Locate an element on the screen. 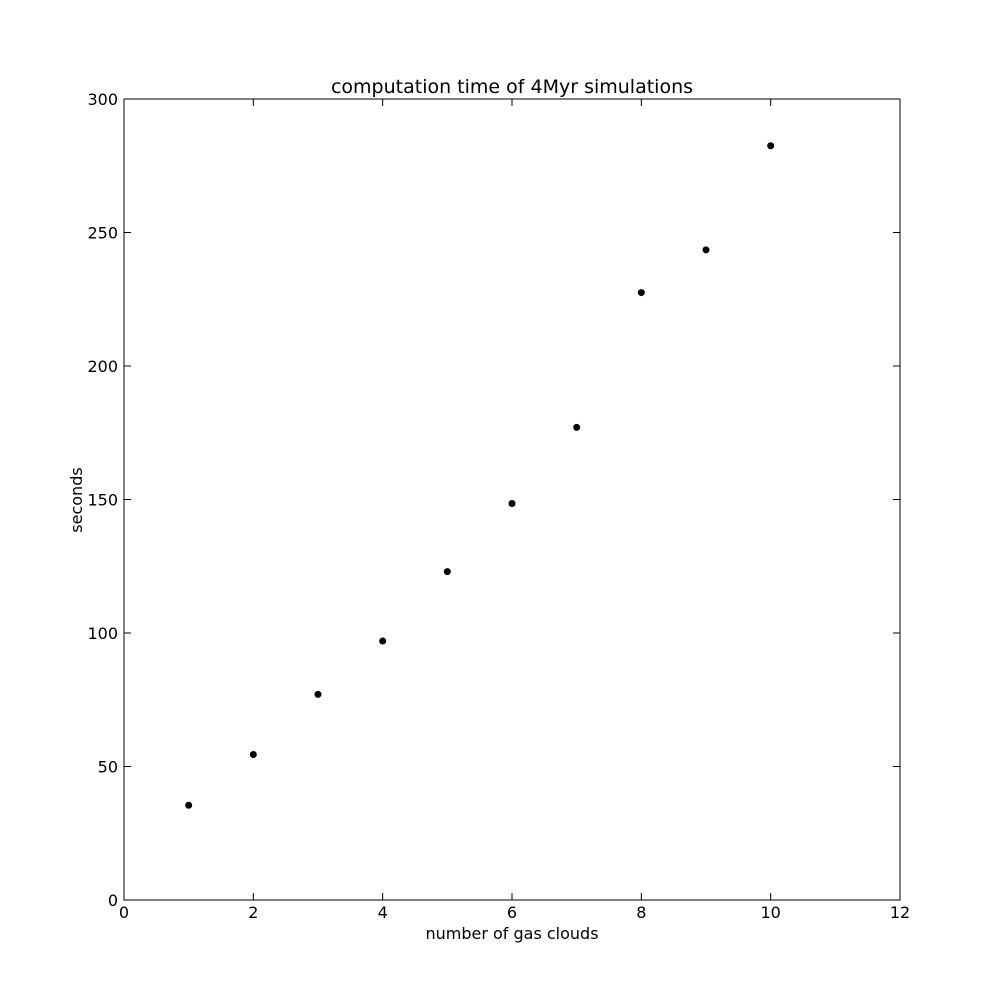 This screenshot has width=1000, height=1000. y-axis-label: seconds is located at coordinates (76, 499).